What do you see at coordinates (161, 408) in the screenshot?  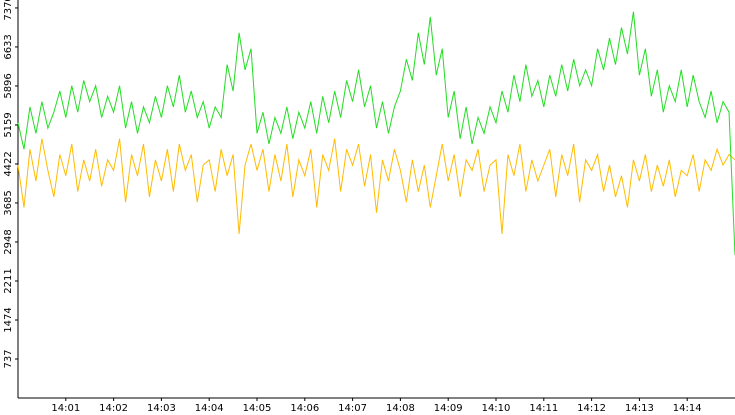 I see `x-tick-label: 14:03` at bounding box center [161, 408].